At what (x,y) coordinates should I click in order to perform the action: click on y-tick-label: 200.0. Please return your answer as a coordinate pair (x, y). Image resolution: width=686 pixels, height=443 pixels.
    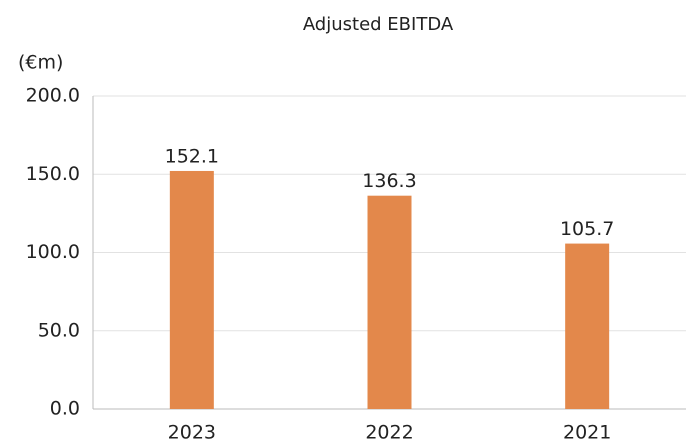
    Looking at the image, I should click on (53, 96).